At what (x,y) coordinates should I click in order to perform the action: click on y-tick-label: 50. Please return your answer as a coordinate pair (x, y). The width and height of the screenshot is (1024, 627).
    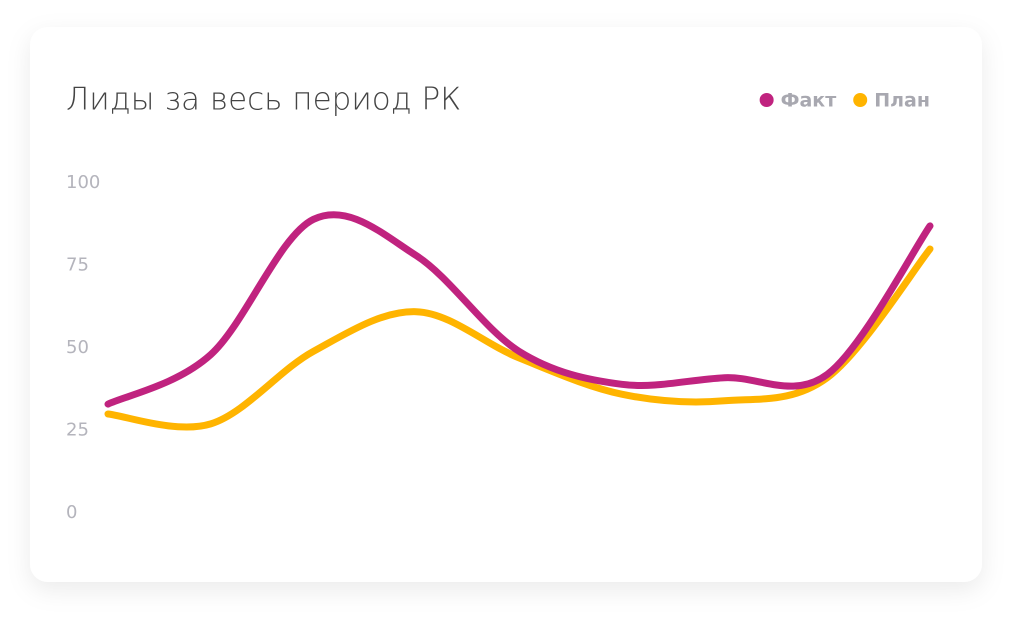
    Looking at the image, I should click on (77, 347).